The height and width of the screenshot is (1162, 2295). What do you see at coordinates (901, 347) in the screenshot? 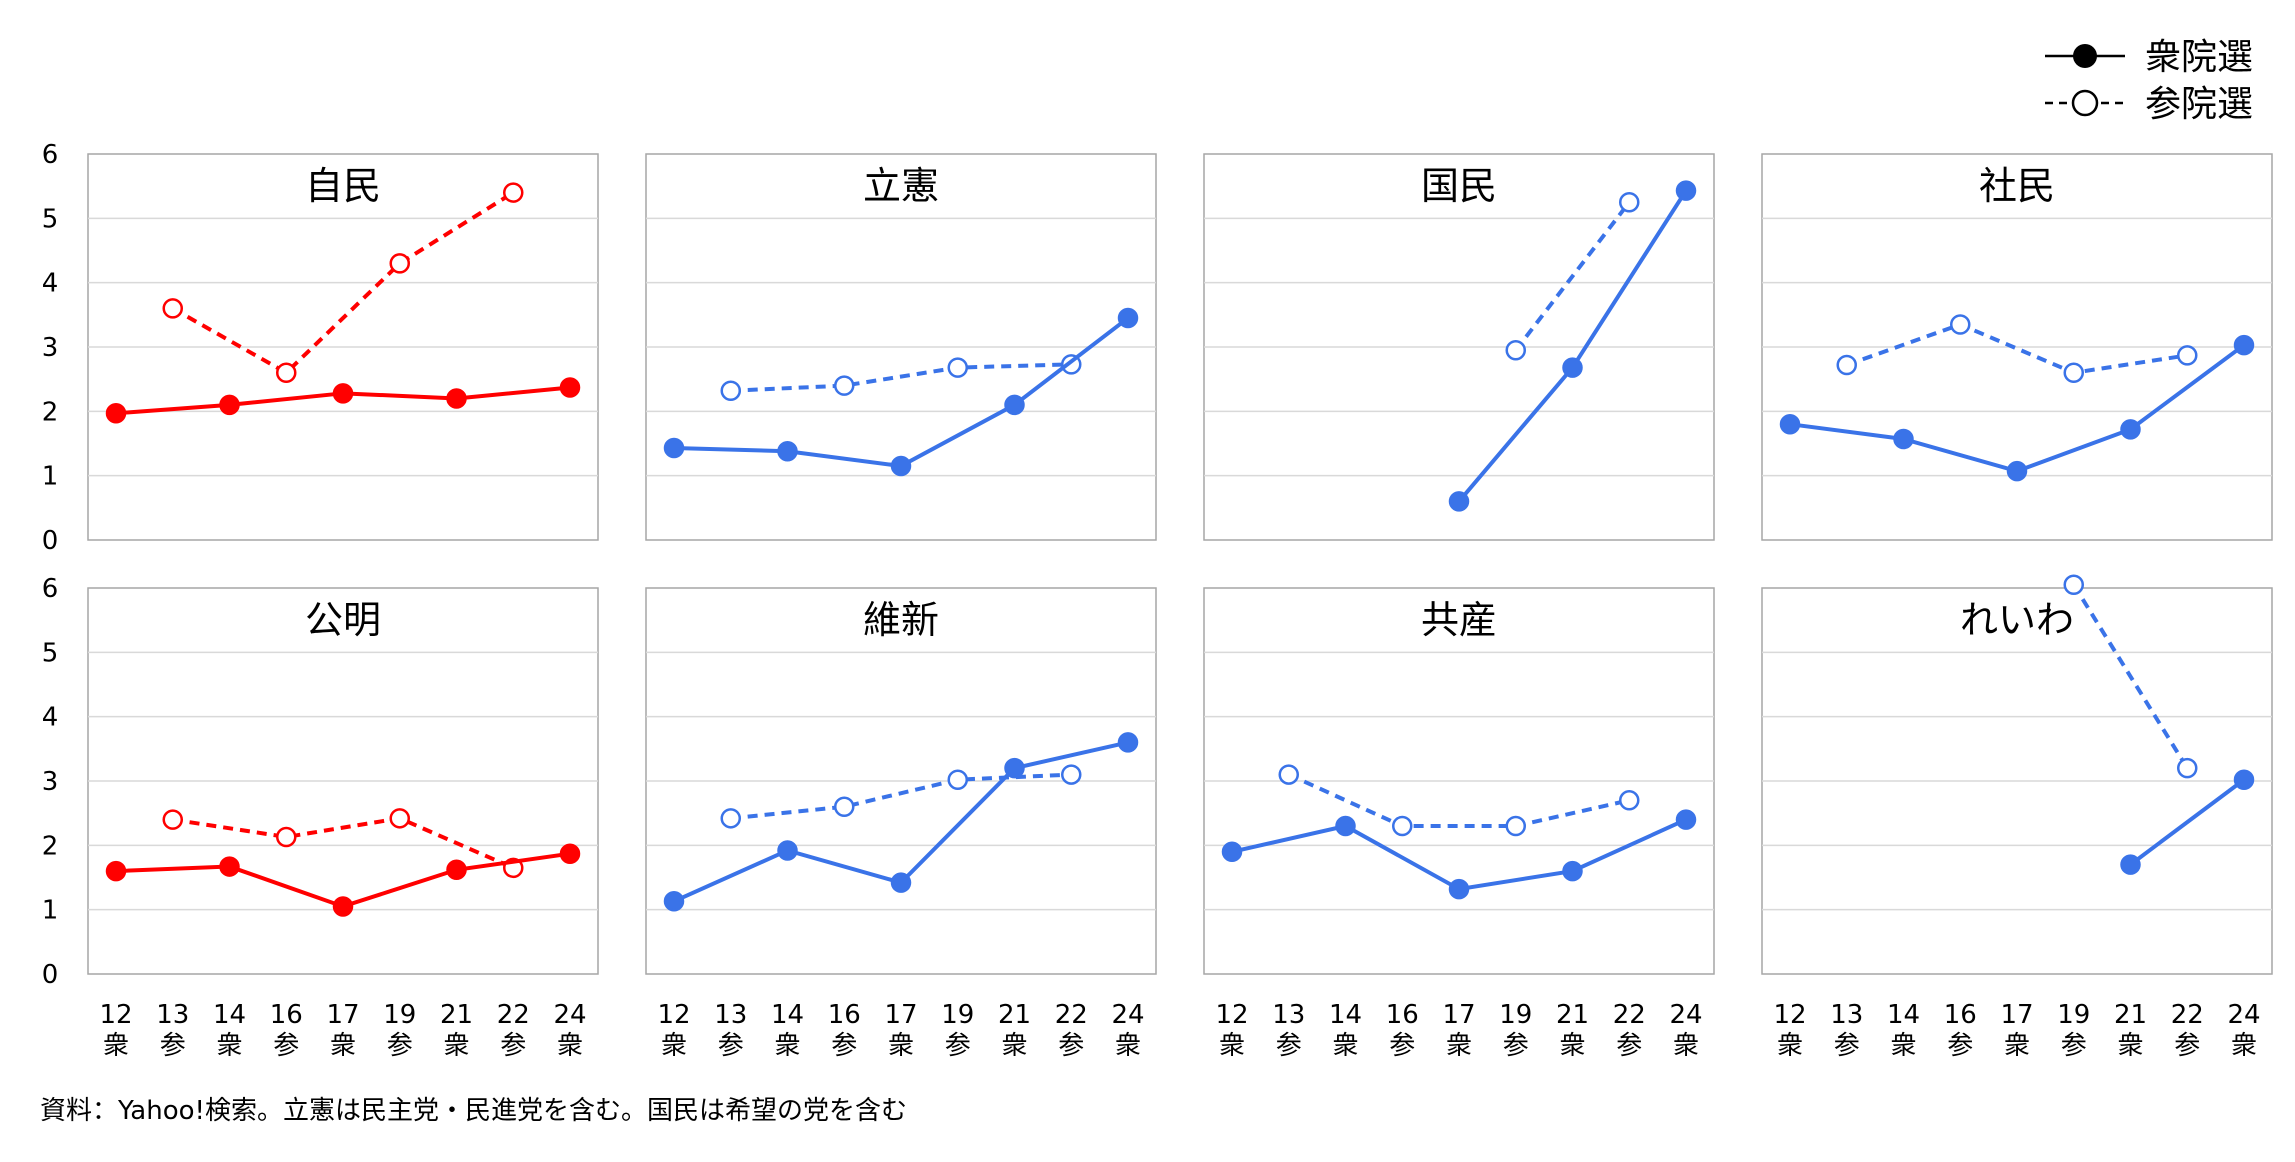
I see `panel-2: 立憲` at bounding box center [901, 347].